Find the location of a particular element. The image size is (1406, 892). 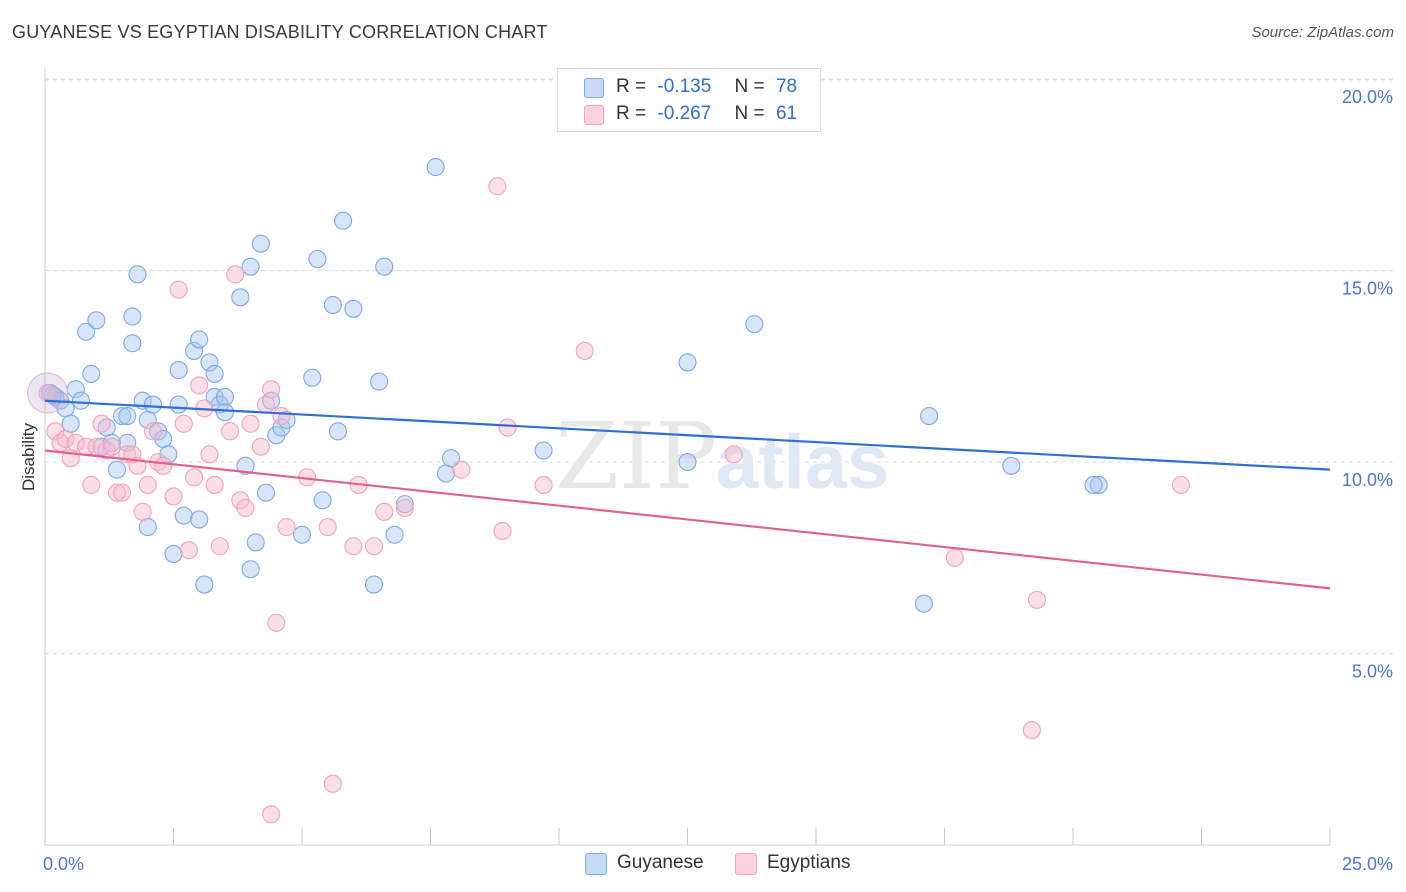

y-tick-label: 5.0% is located at coordinates (1372, 672).